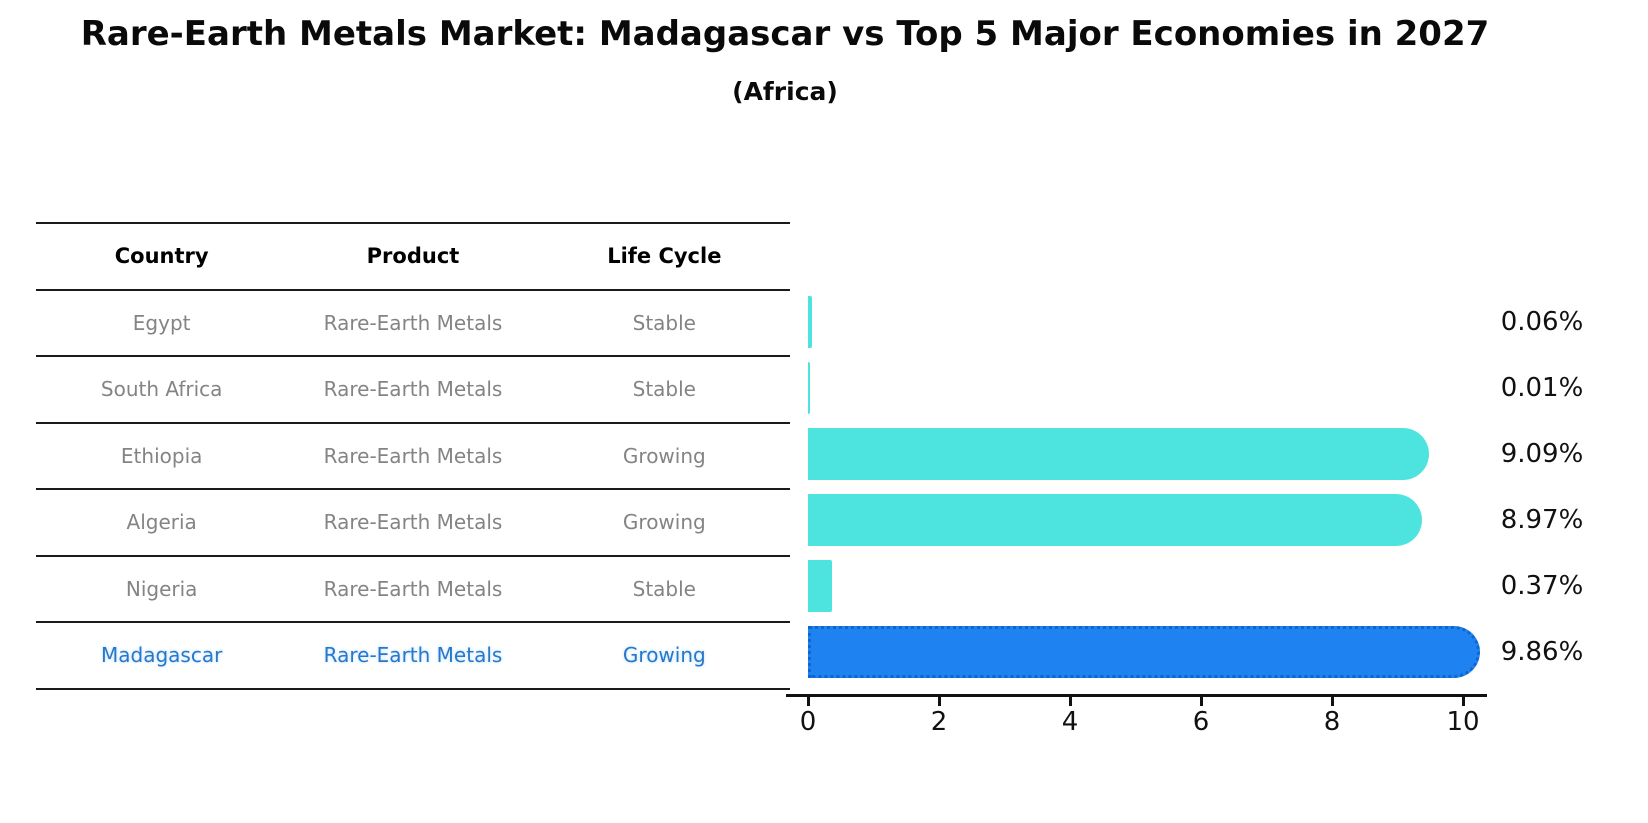  What do you see at coordinates (939, 722) in the screenshot?
I see `x-tick-label: 2` at bounding box center [939, 722].